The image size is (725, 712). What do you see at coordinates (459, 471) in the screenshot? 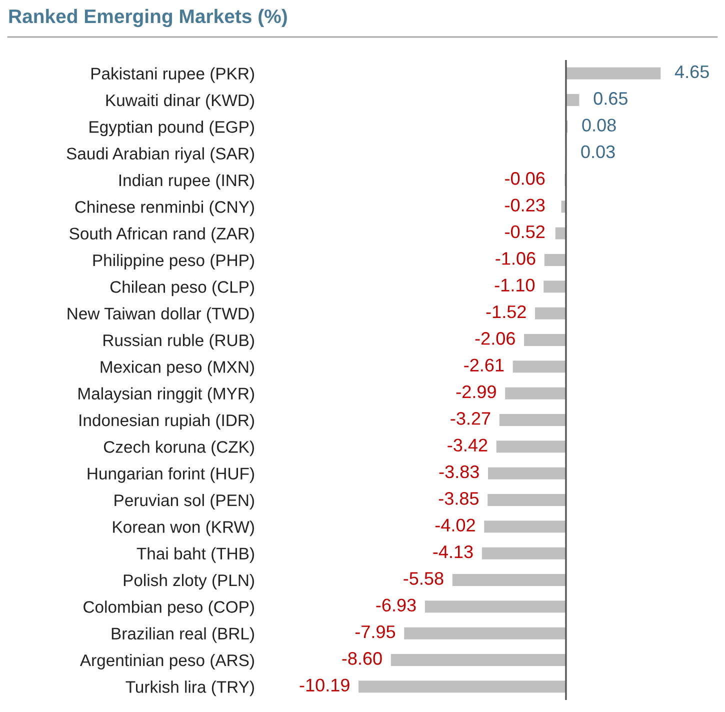
I see `data-label: -3.83` at bounding box center [459, 471].